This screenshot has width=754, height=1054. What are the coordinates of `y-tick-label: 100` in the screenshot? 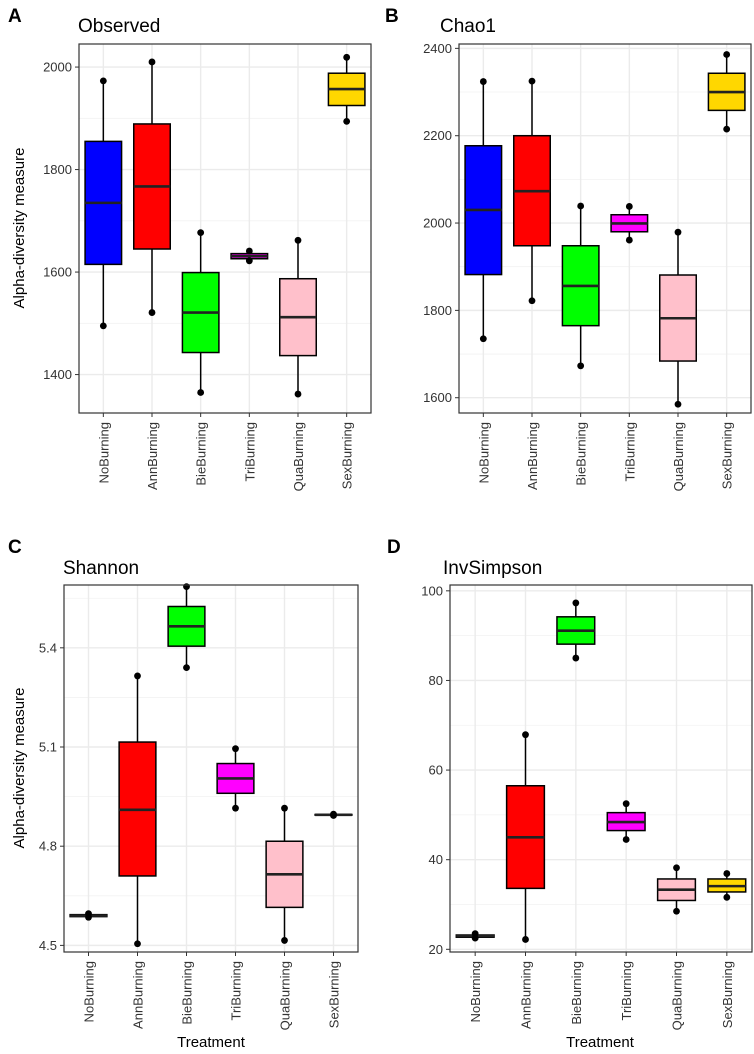 It's located at (432, 590).